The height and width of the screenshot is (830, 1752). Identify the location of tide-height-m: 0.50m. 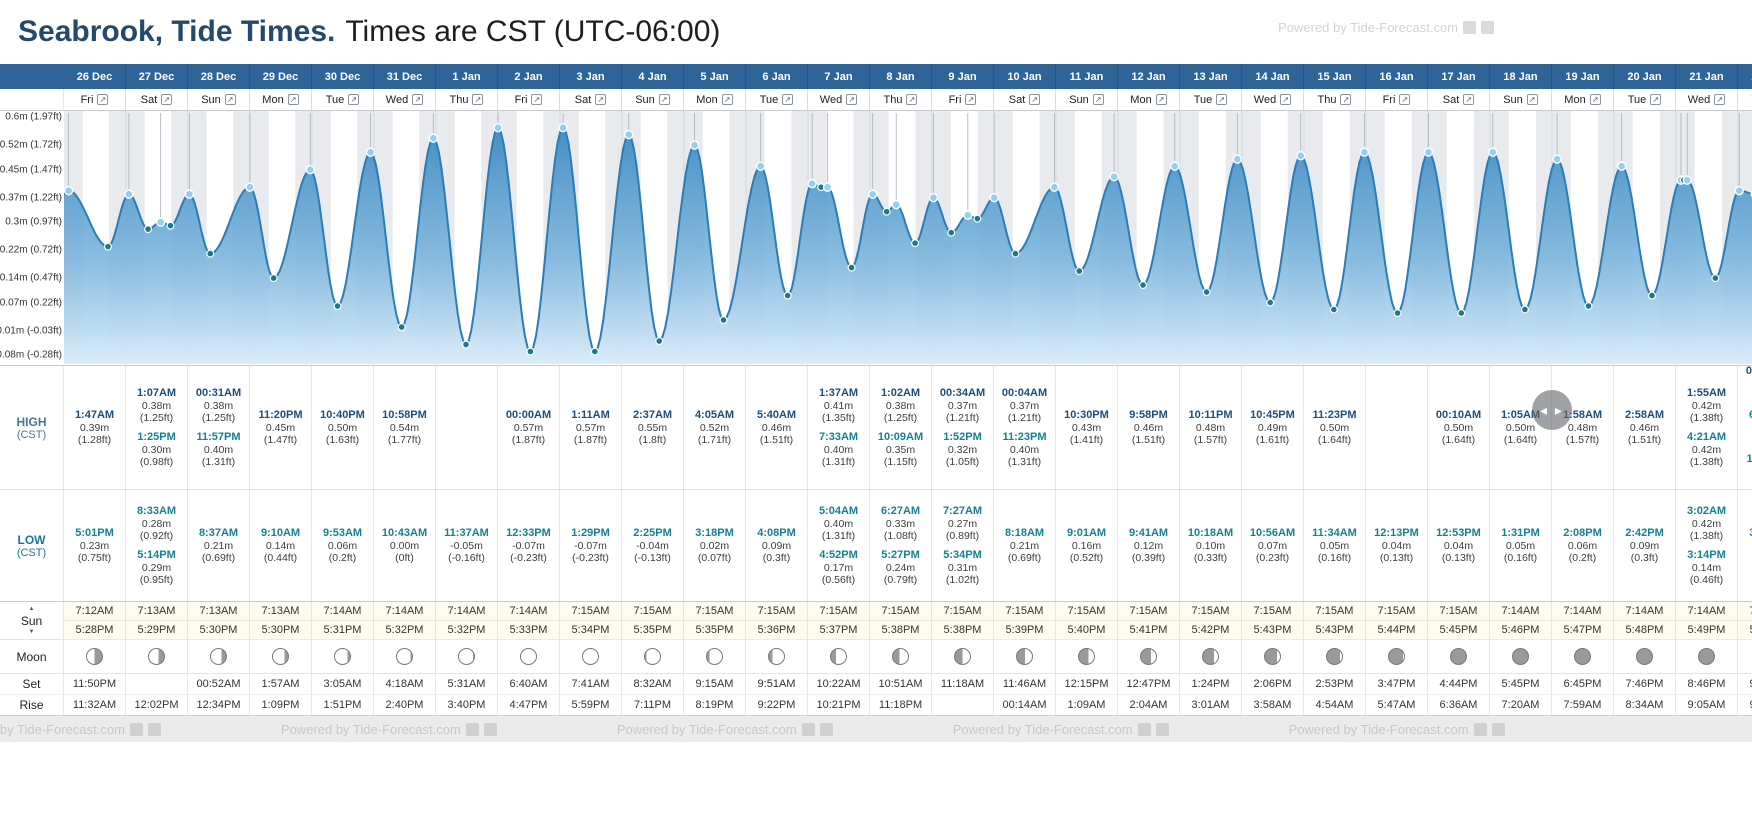
(1458, 427).